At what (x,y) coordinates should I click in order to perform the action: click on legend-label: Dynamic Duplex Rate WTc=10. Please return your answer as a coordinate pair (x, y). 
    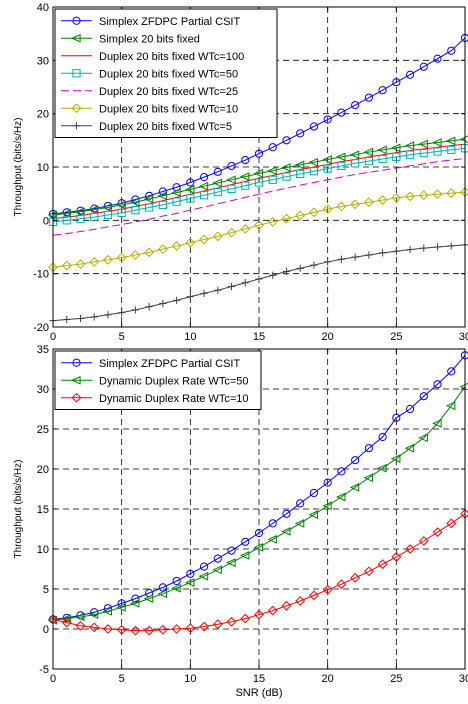
    Looking at the image, I should click on (173, 399).